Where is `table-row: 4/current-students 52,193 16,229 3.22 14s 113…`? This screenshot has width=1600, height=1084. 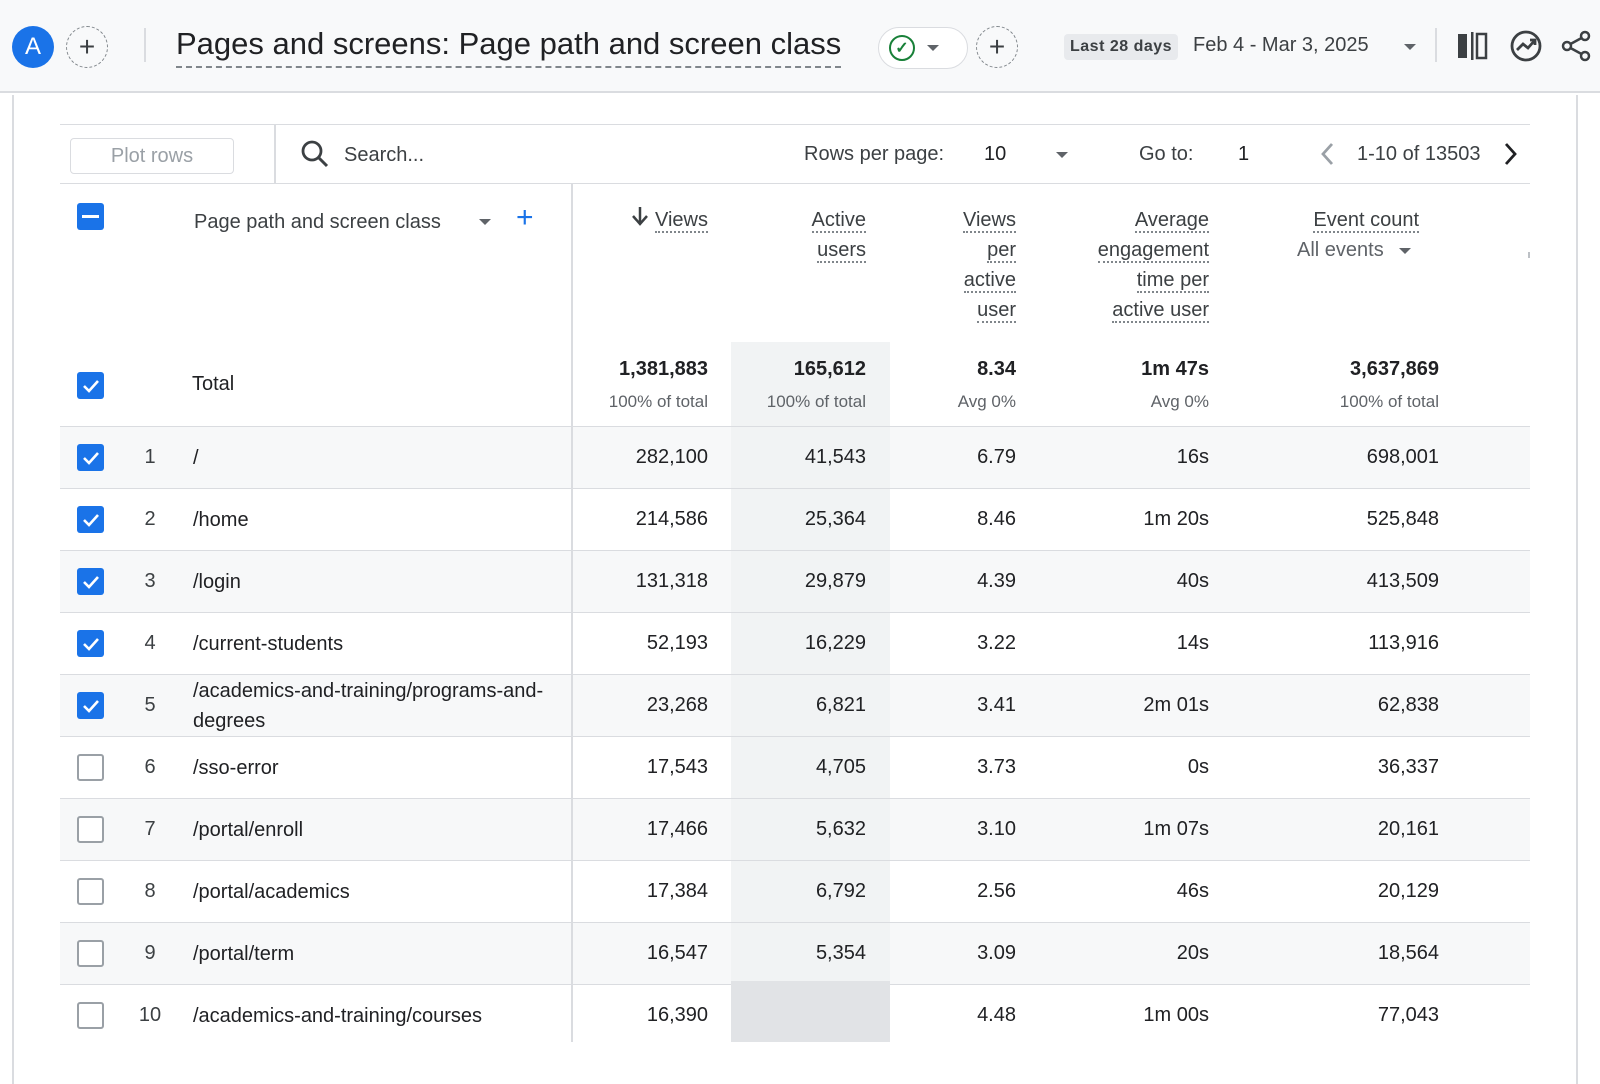 table-row: 4/current-students 52,193 16,229 3.22 14s 113… is located at coordinates (795, 644).